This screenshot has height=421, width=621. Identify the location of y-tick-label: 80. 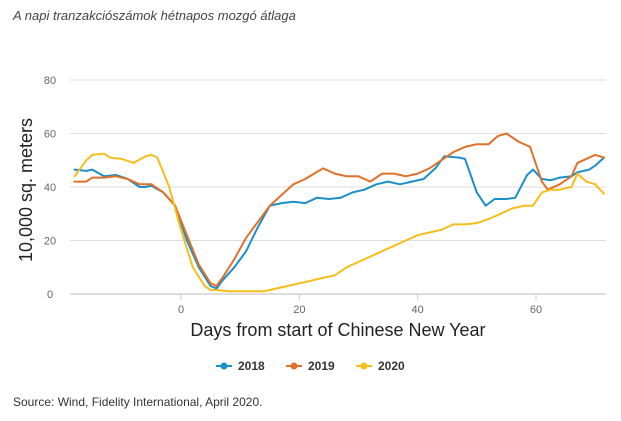
(50, 81).